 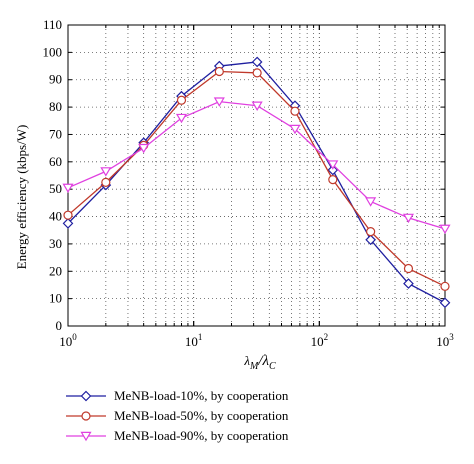 What do you see at coordinates (55, 298) in the screenshot?
I see `y-tick-label: 10` at bounding box center [55, 298].